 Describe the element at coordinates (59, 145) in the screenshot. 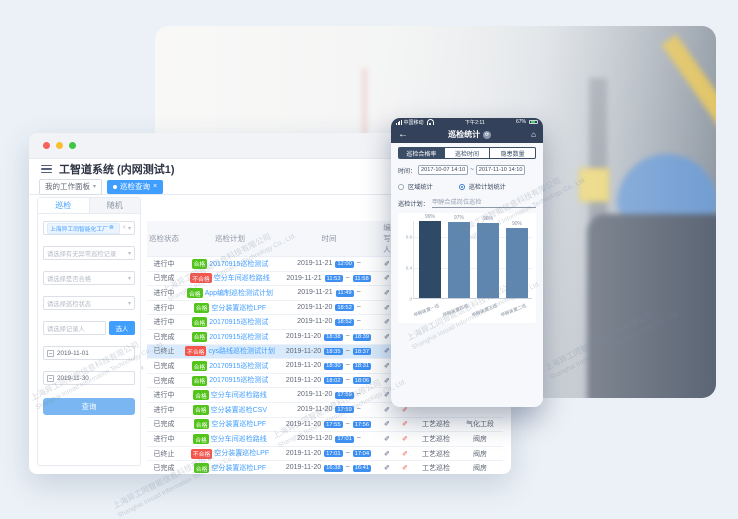

I see `minimize-window-icon` at that location.